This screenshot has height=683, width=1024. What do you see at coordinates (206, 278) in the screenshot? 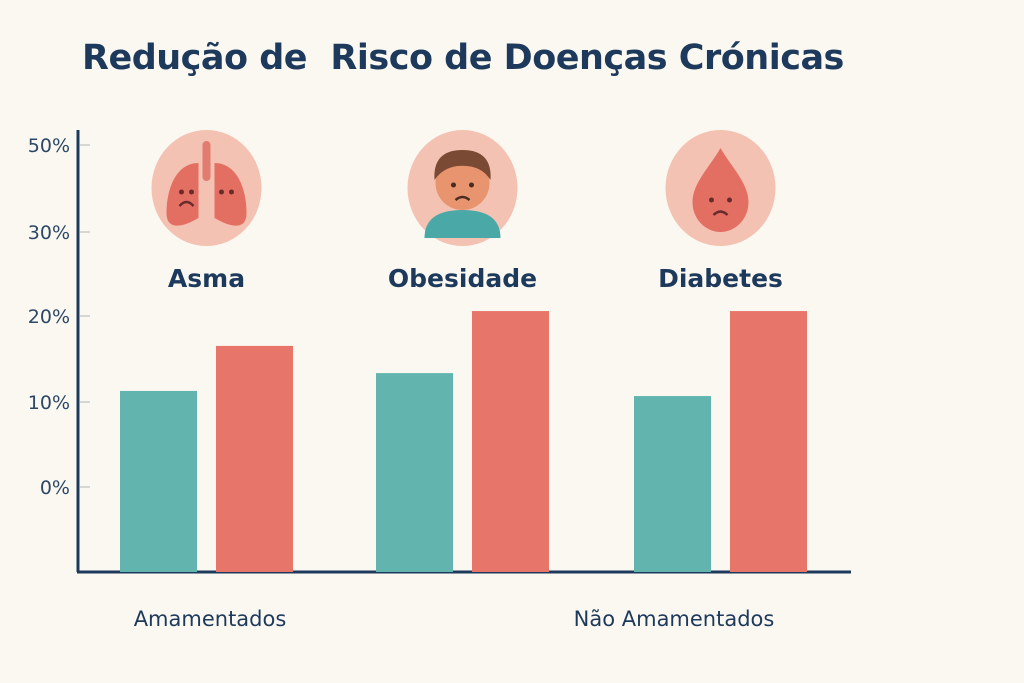
I see `category-label: Asma` at bounding box center [206, 278].